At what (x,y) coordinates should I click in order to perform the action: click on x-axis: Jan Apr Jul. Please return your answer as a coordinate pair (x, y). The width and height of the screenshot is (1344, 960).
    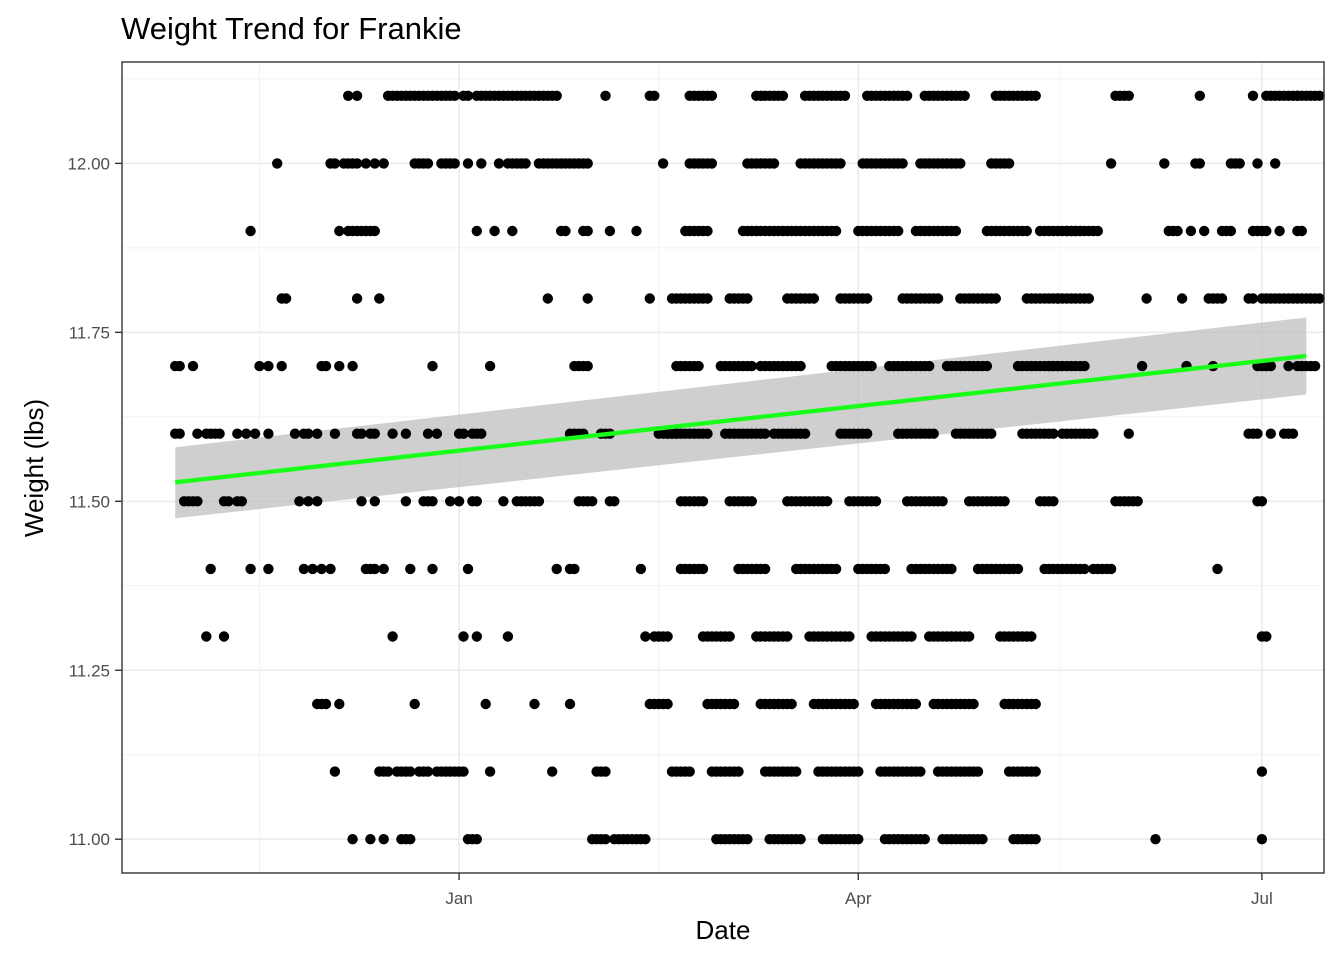
    Looking at the image, I should click on (859, 890).